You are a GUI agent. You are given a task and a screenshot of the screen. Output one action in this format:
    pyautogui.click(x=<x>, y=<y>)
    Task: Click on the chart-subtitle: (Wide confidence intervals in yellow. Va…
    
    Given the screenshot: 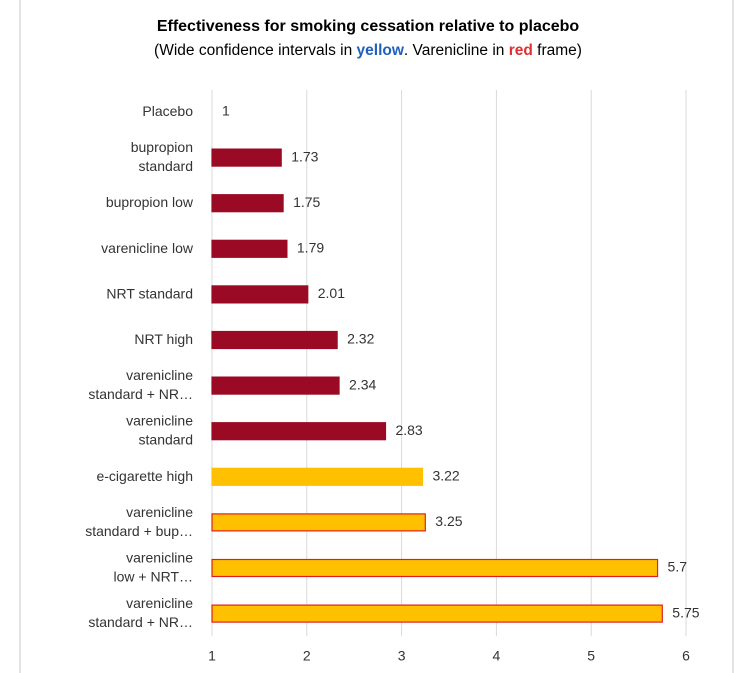 What is the action you would take?
    pyautogui.click(x=368, y=50)
    